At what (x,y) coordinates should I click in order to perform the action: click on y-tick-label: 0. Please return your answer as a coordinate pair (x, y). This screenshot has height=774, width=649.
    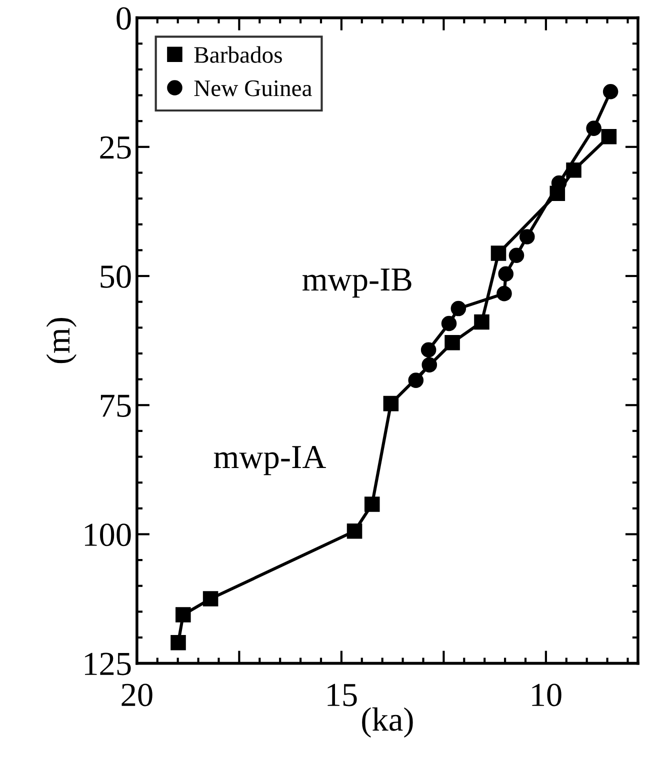
    Looking at the image, I should click on (123, 18).